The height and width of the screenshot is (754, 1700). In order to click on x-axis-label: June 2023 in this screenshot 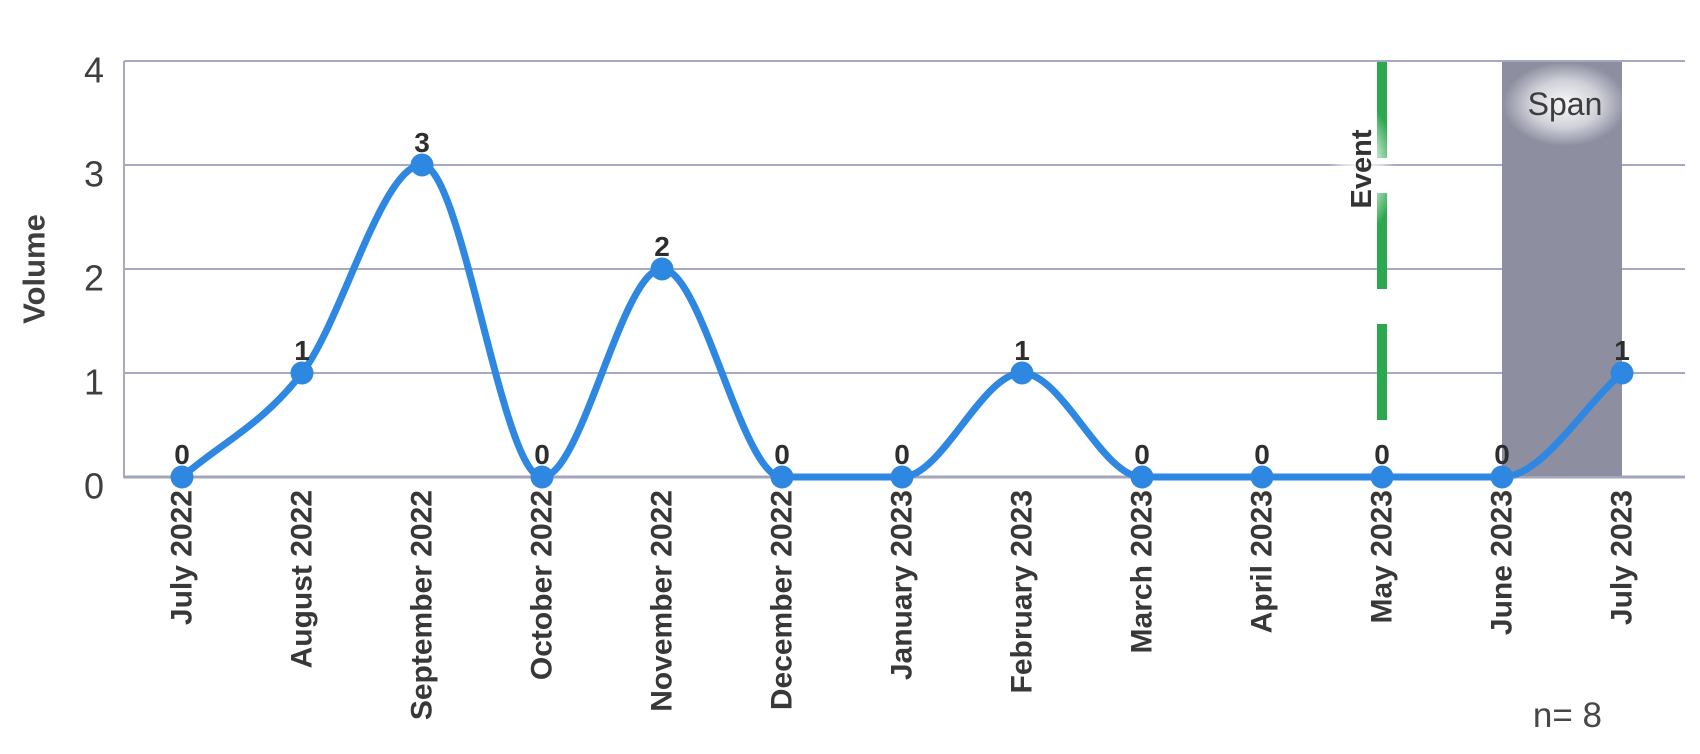, I will do `click(1502, 562)`.